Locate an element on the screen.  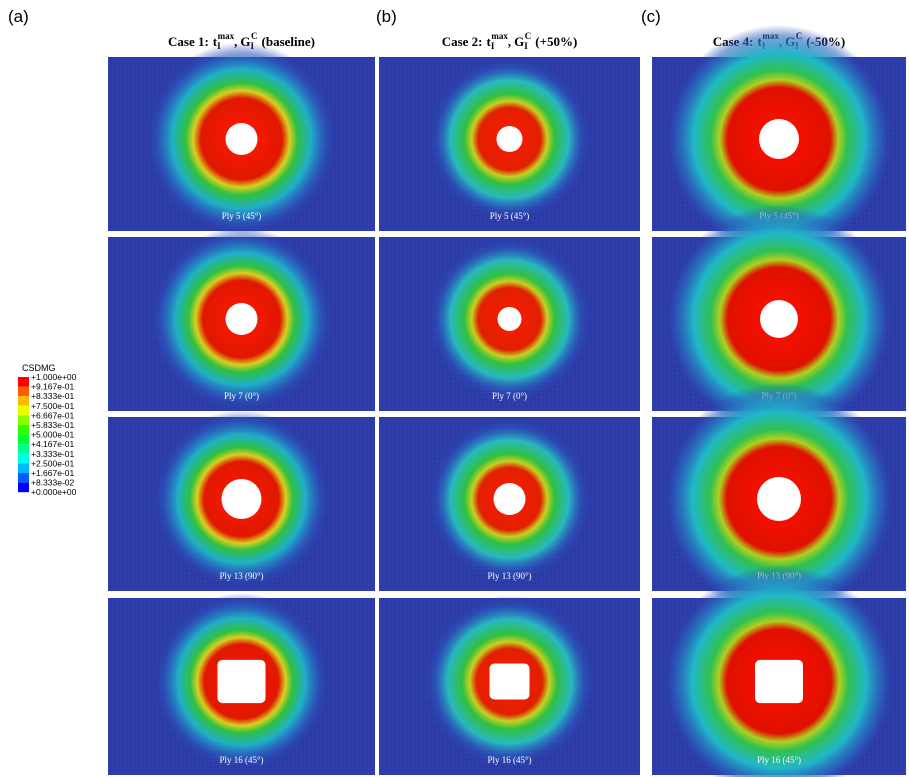
panel-letter: (b) is located at coordinates (386, 16).